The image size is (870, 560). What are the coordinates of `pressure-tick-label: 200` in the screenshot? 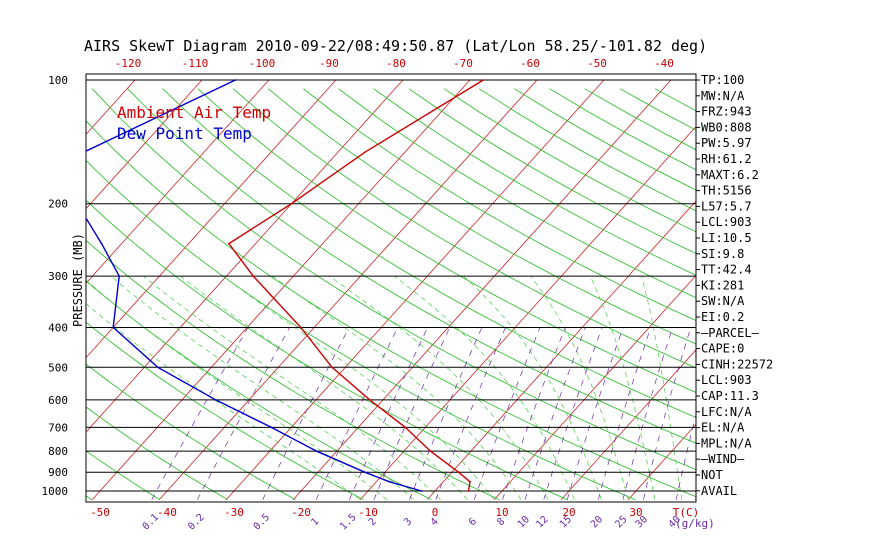 It's located at (58, 204).